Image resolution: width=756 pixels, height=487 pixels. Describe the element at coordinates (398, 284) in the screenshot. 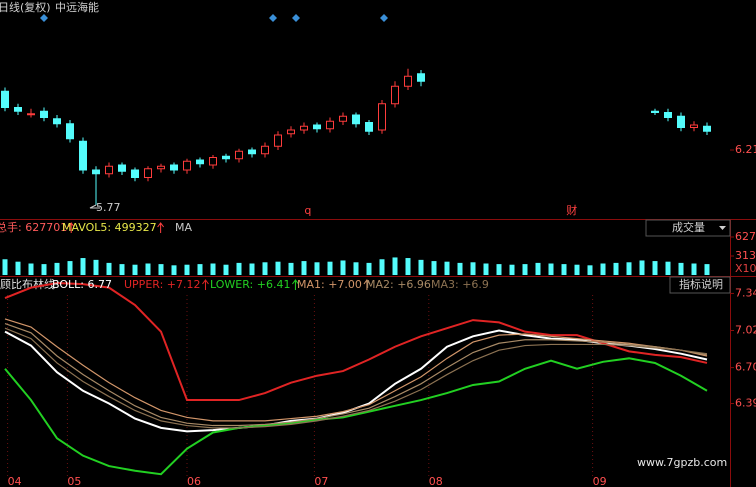

I see `legend-entry: MA2: +6.96` at that location.